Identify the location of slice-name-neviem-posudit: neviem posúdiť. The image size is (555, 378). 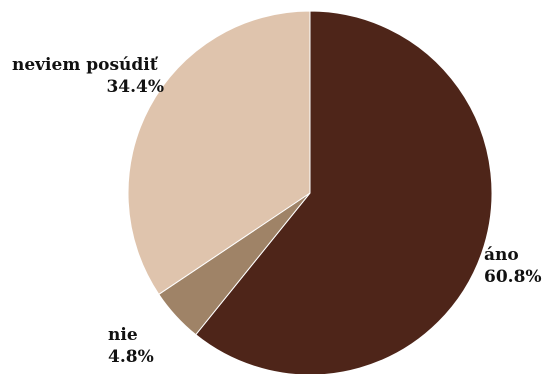
(85, 65).